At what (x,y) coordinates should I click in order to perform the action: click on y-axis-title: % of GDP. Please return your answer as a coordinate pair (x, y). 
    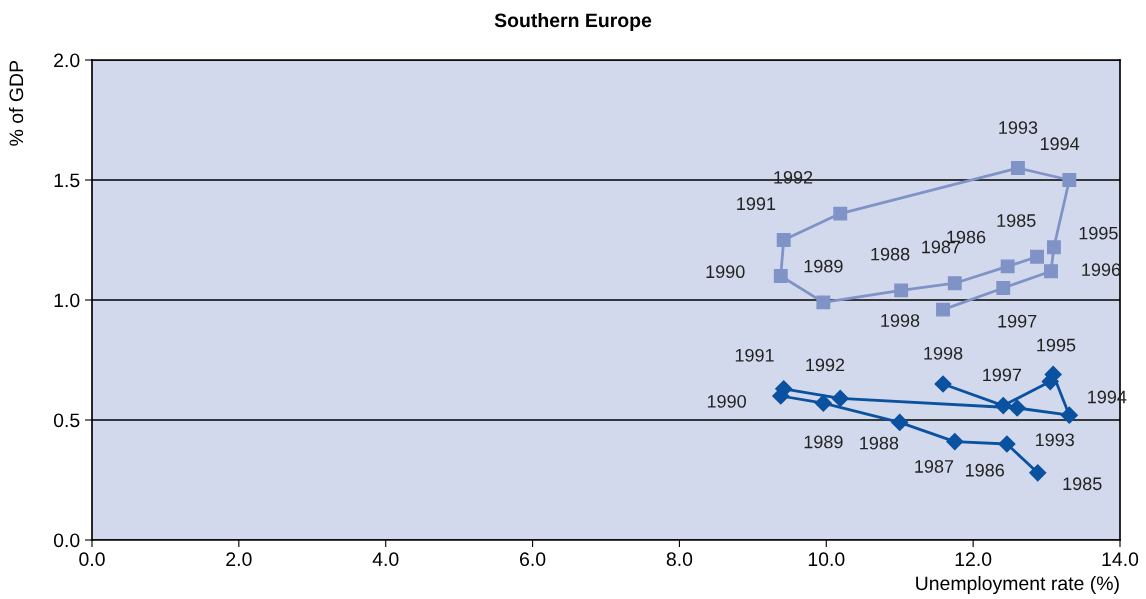
    Looking at the image, I should click on (16, 103).